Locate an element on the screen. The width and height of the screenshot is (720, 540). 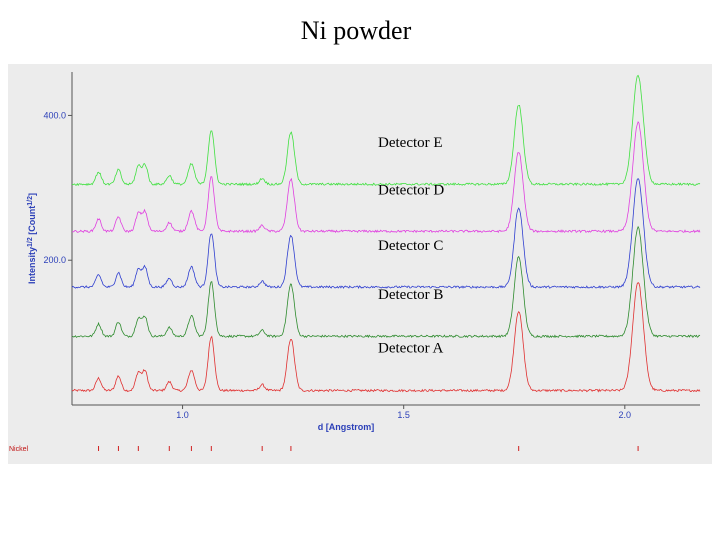
x-tick-label: 1.0 is located at coordinates (182, 415).